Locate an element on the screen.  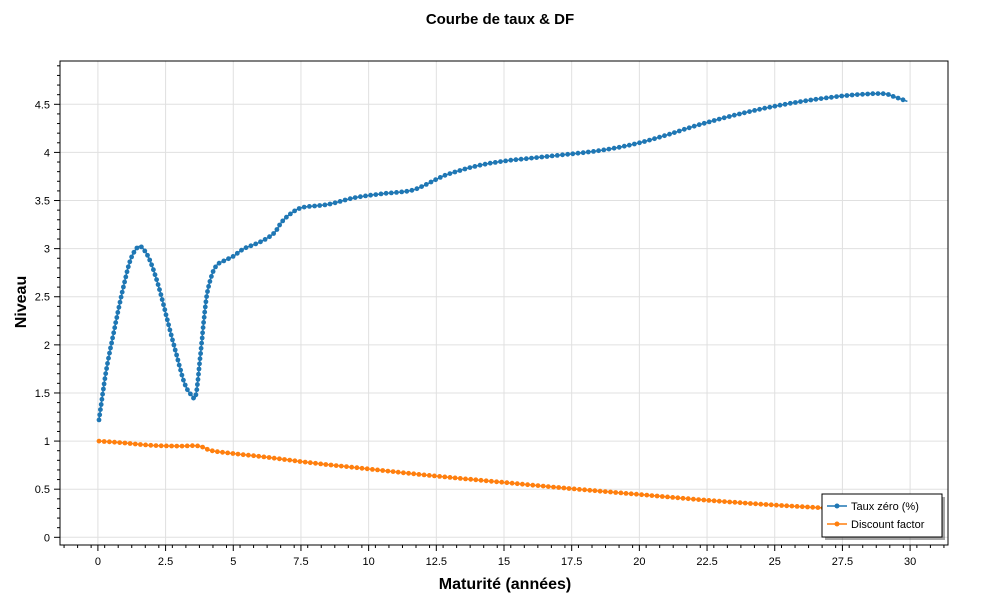
x-tick-label: 17.5 is located at coordinates (571, 562).